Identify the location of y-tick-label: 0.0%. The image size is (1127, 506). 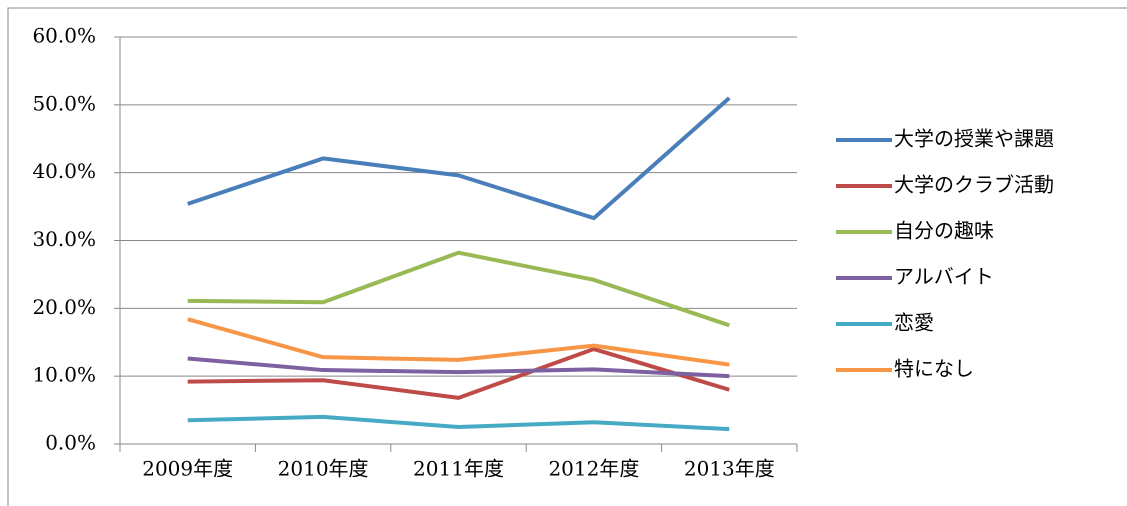
(70, 443).